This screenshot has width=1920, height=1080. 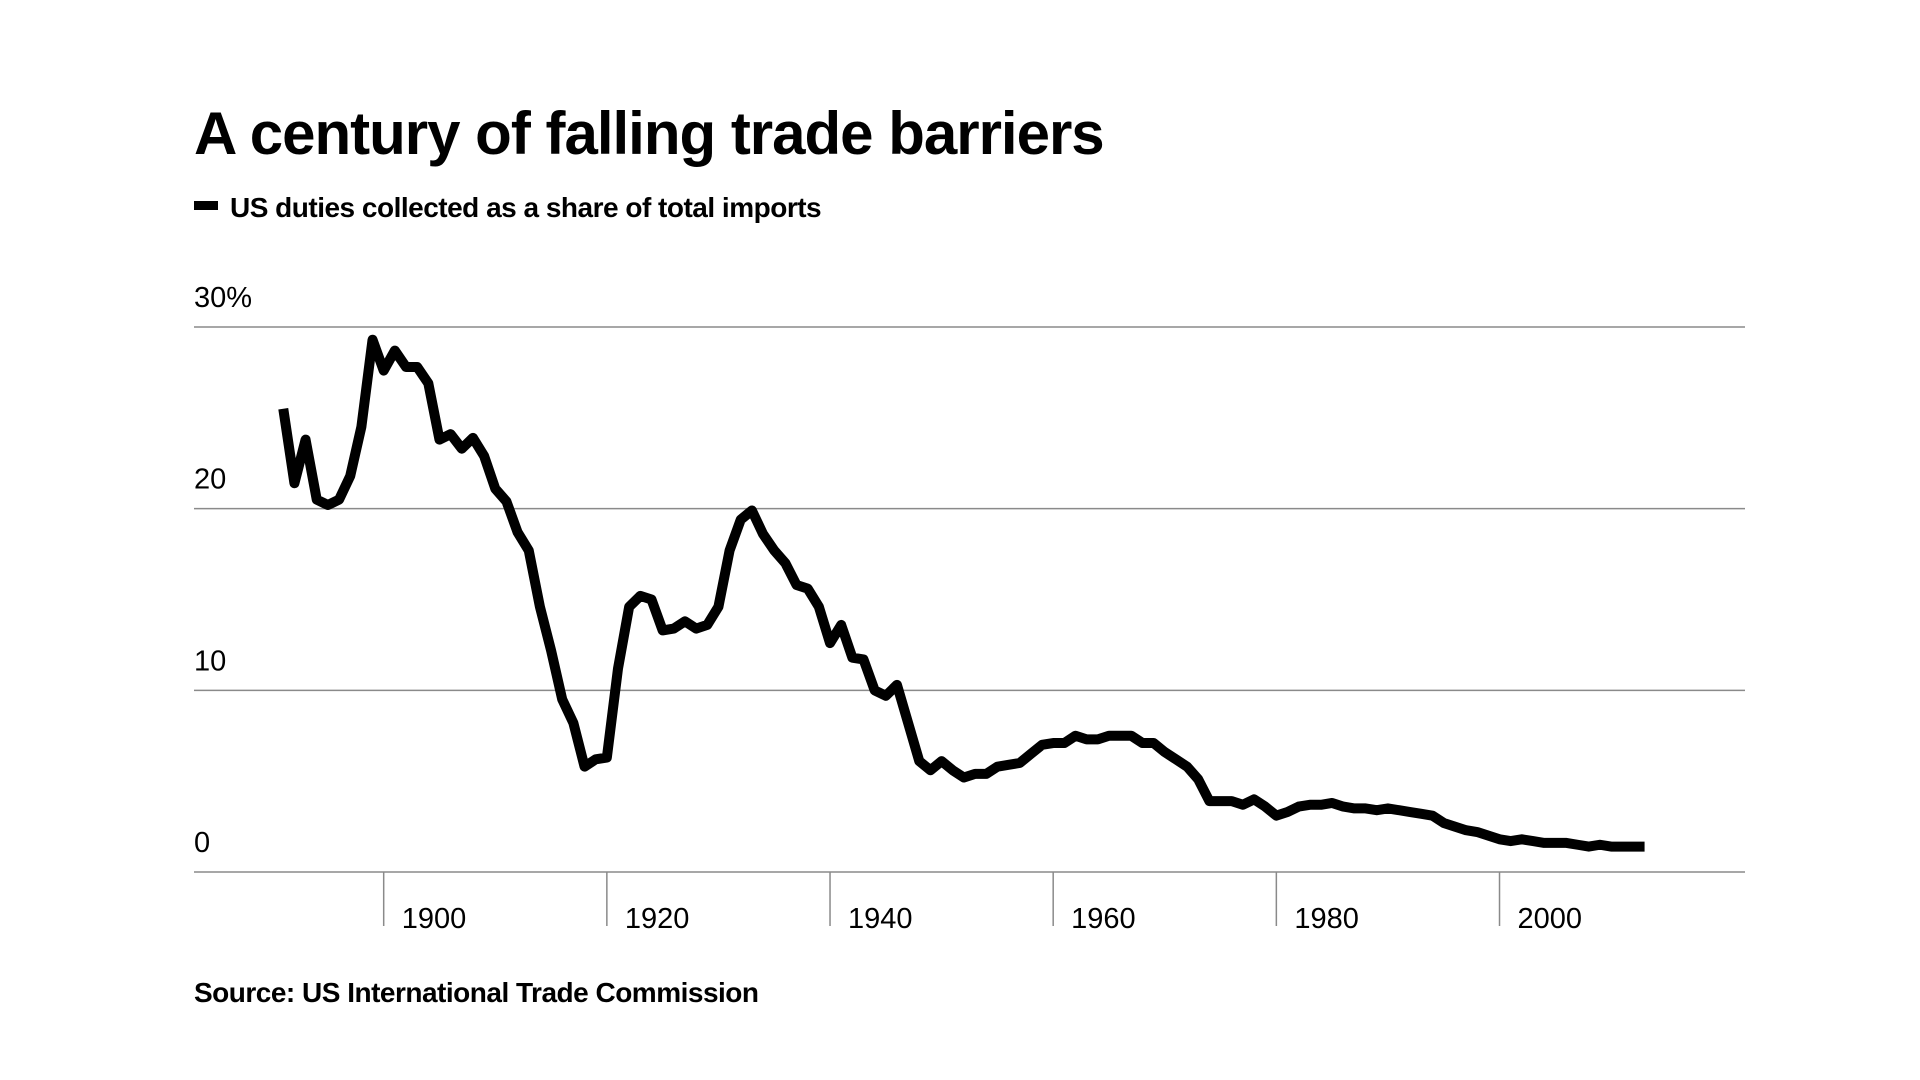 What do you see at coordinates (434, 919) in the screenshot?
I see `x-tick-label: 1900` at bounding box center [434, 919].